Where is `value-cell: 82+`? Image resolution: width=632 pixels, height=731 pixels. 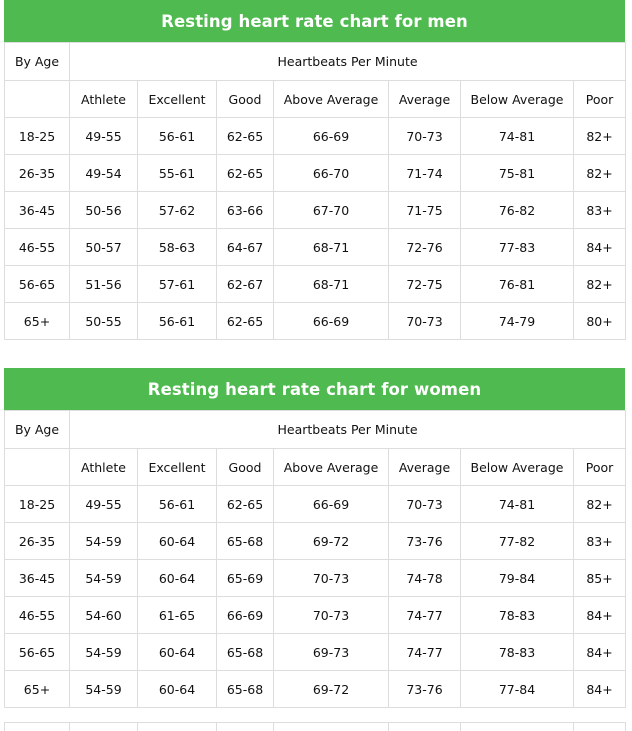
value-cell: 82+ is located at coordinates (600, 504).